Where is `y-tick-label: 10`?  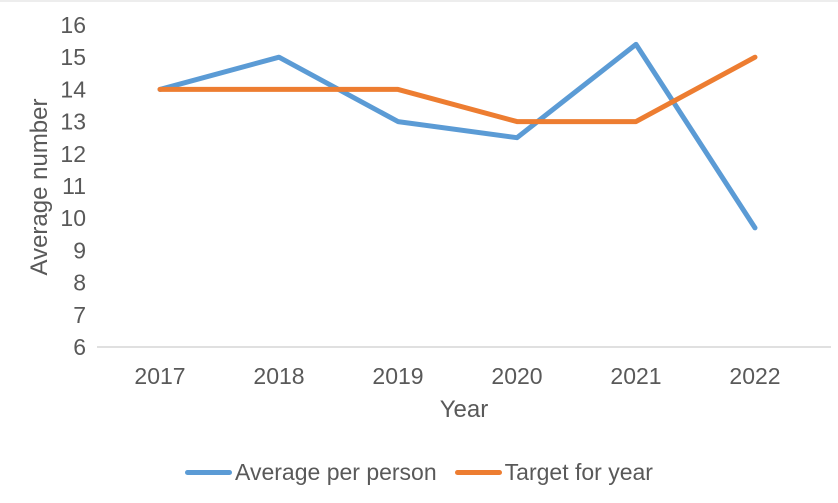
y-tick-label: 10 is located at coordinates (73, 218).